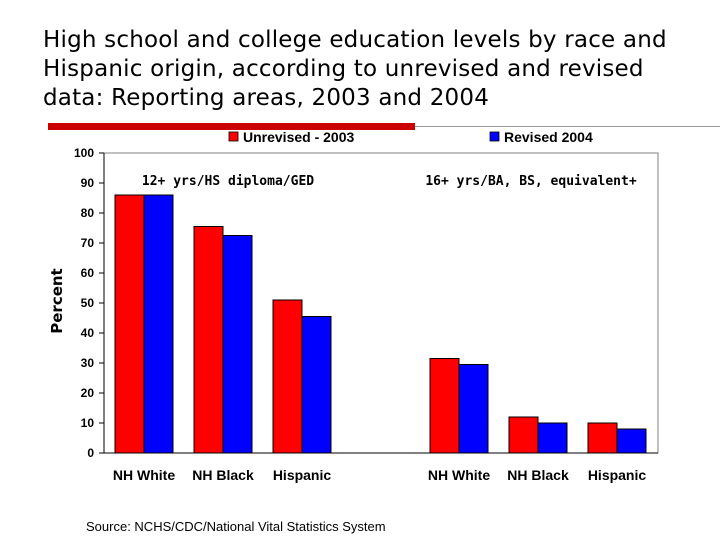 The image size is (720, 540). What do you see at coordinates (231, 126) in the screenshot?
I see `title-underline-accent` at bounding box center [231, 126].